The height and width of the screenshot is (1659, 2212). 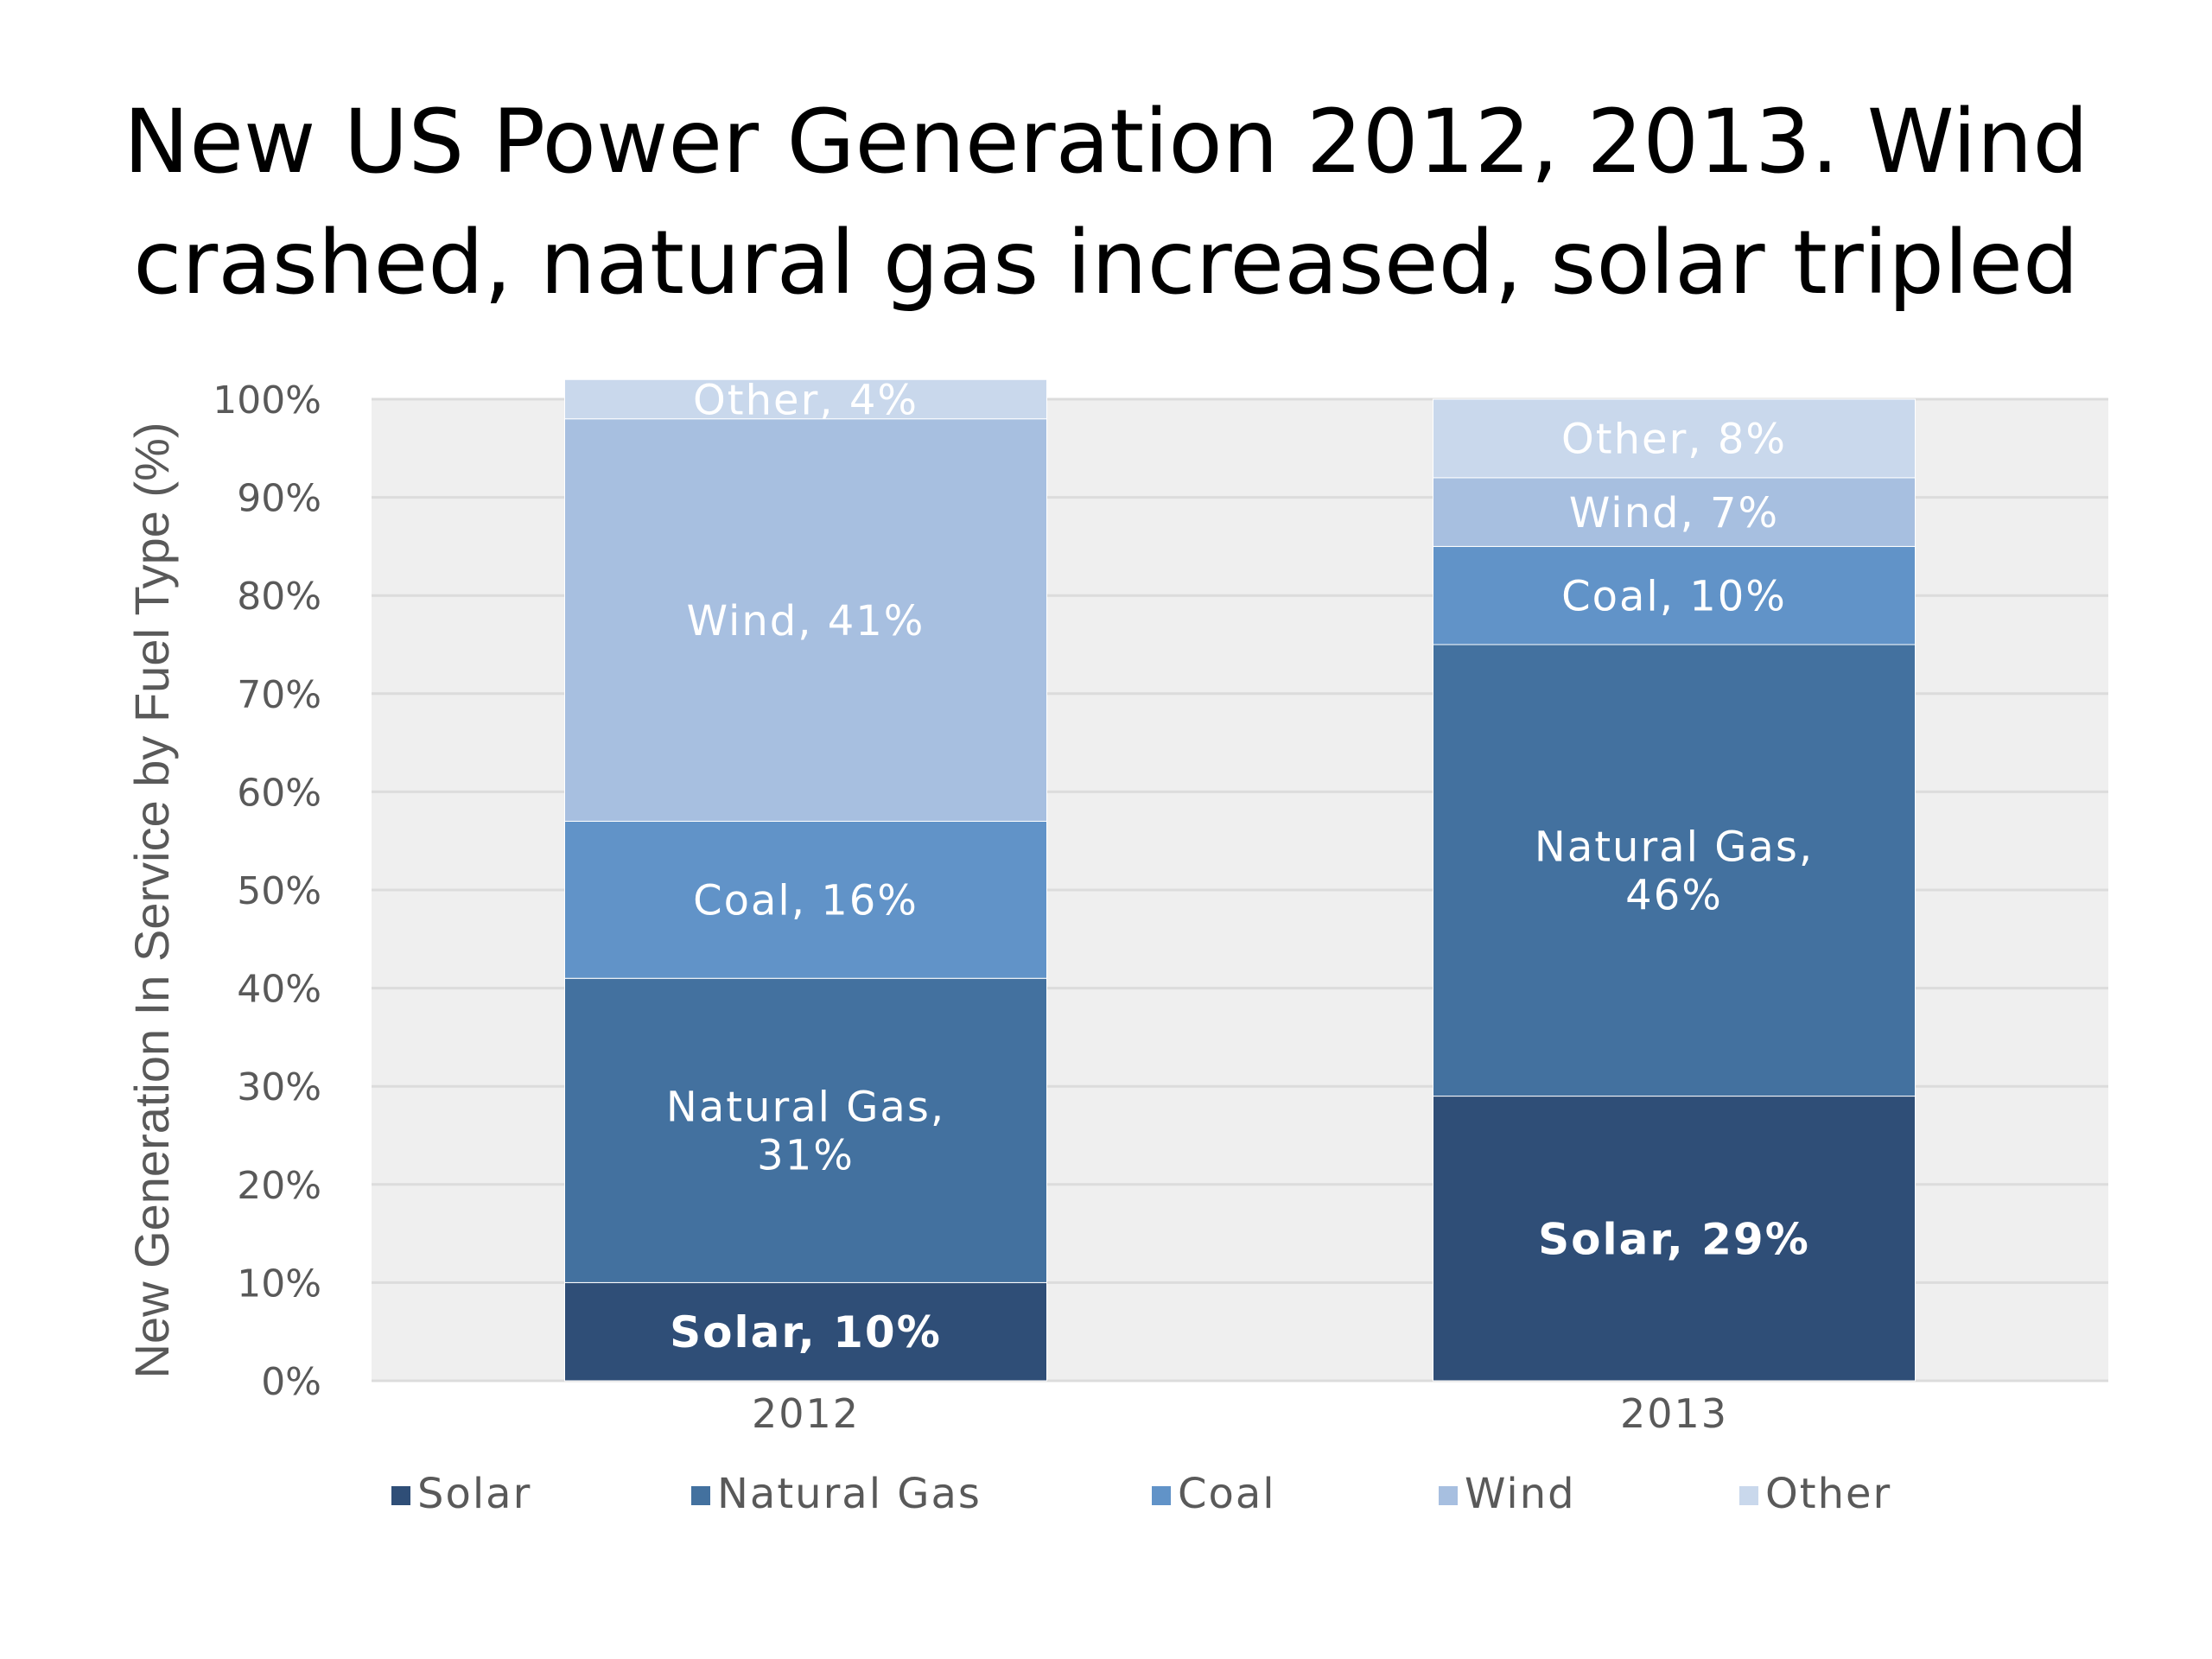 I want to click on legend-label-solar: Solar, so click(x=474, y=1494).